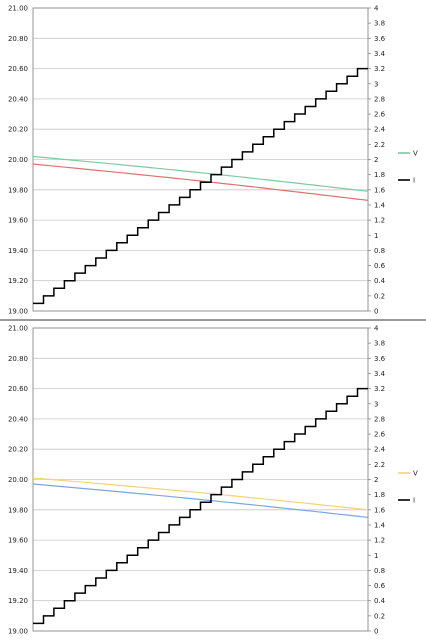 The image size is (426, 640). What do you see at coordinates (380, 586) in the screenshot?
I see `c1-right-tick-label: 0.6` at bounding box center [380, 586].